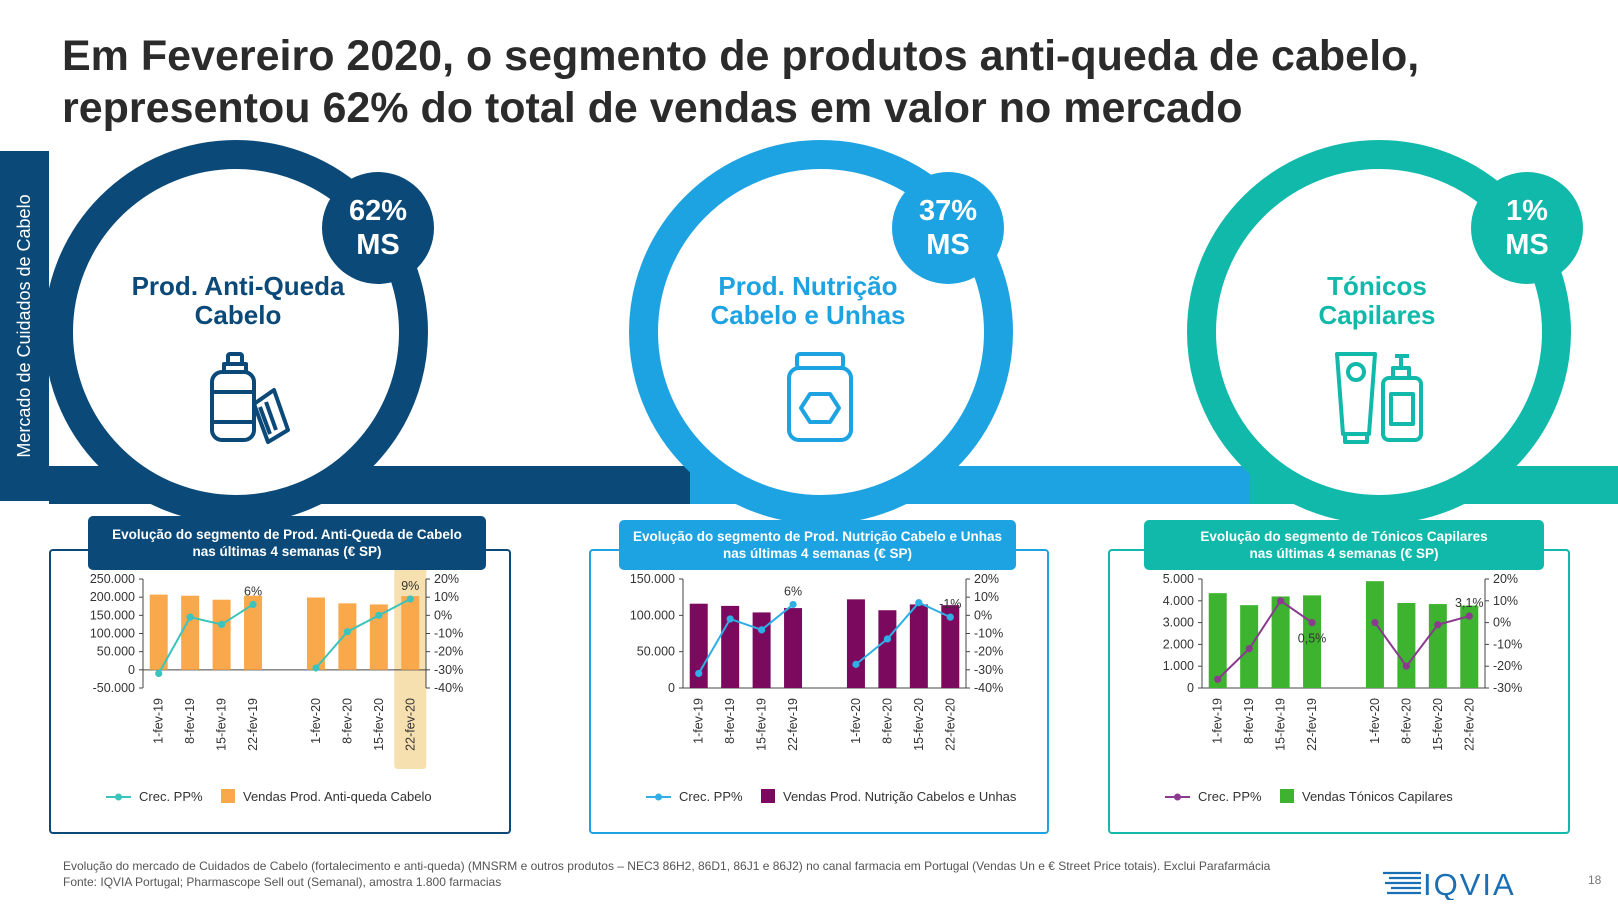  What do you see at coordinates (171, 796) in the screenshot?
I see `legend-line-label: Crec. PP%` at bounding box center [171, 796].